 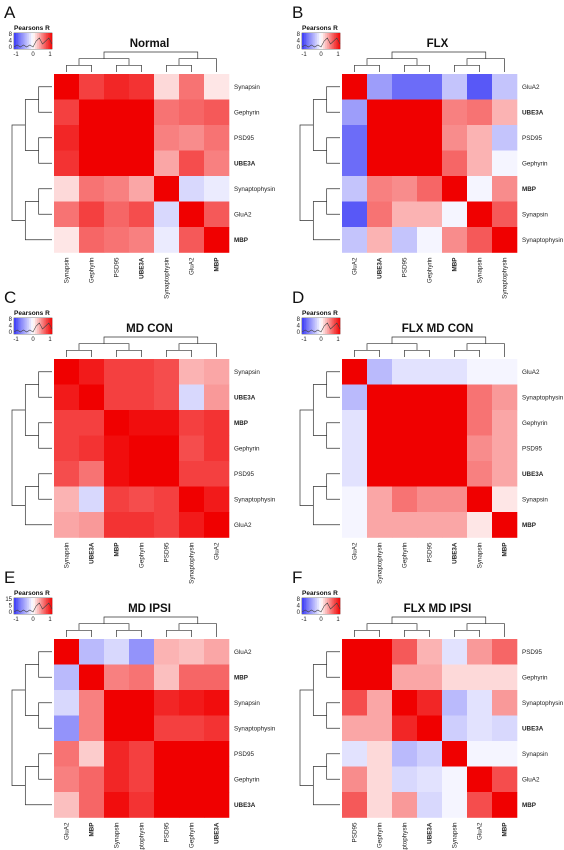 What do you see at coordinates (10, 12) in the screenshot?
I see `panel-letter: A` at bounding box center [10, 12].